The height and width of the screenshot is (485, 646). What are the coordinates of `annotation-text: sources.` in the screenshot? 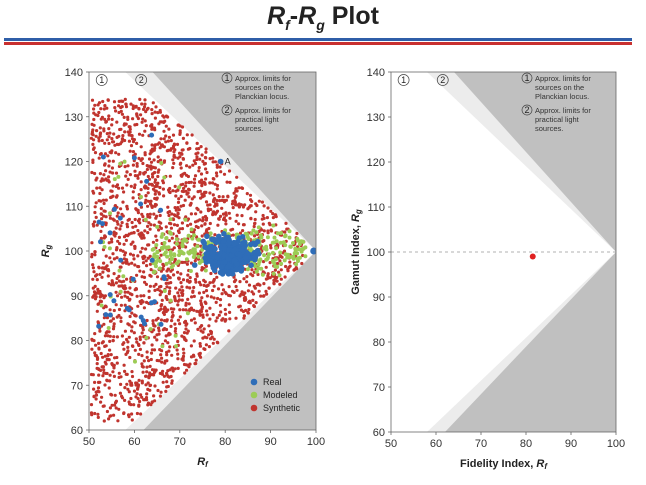 It's located at (549, 128).